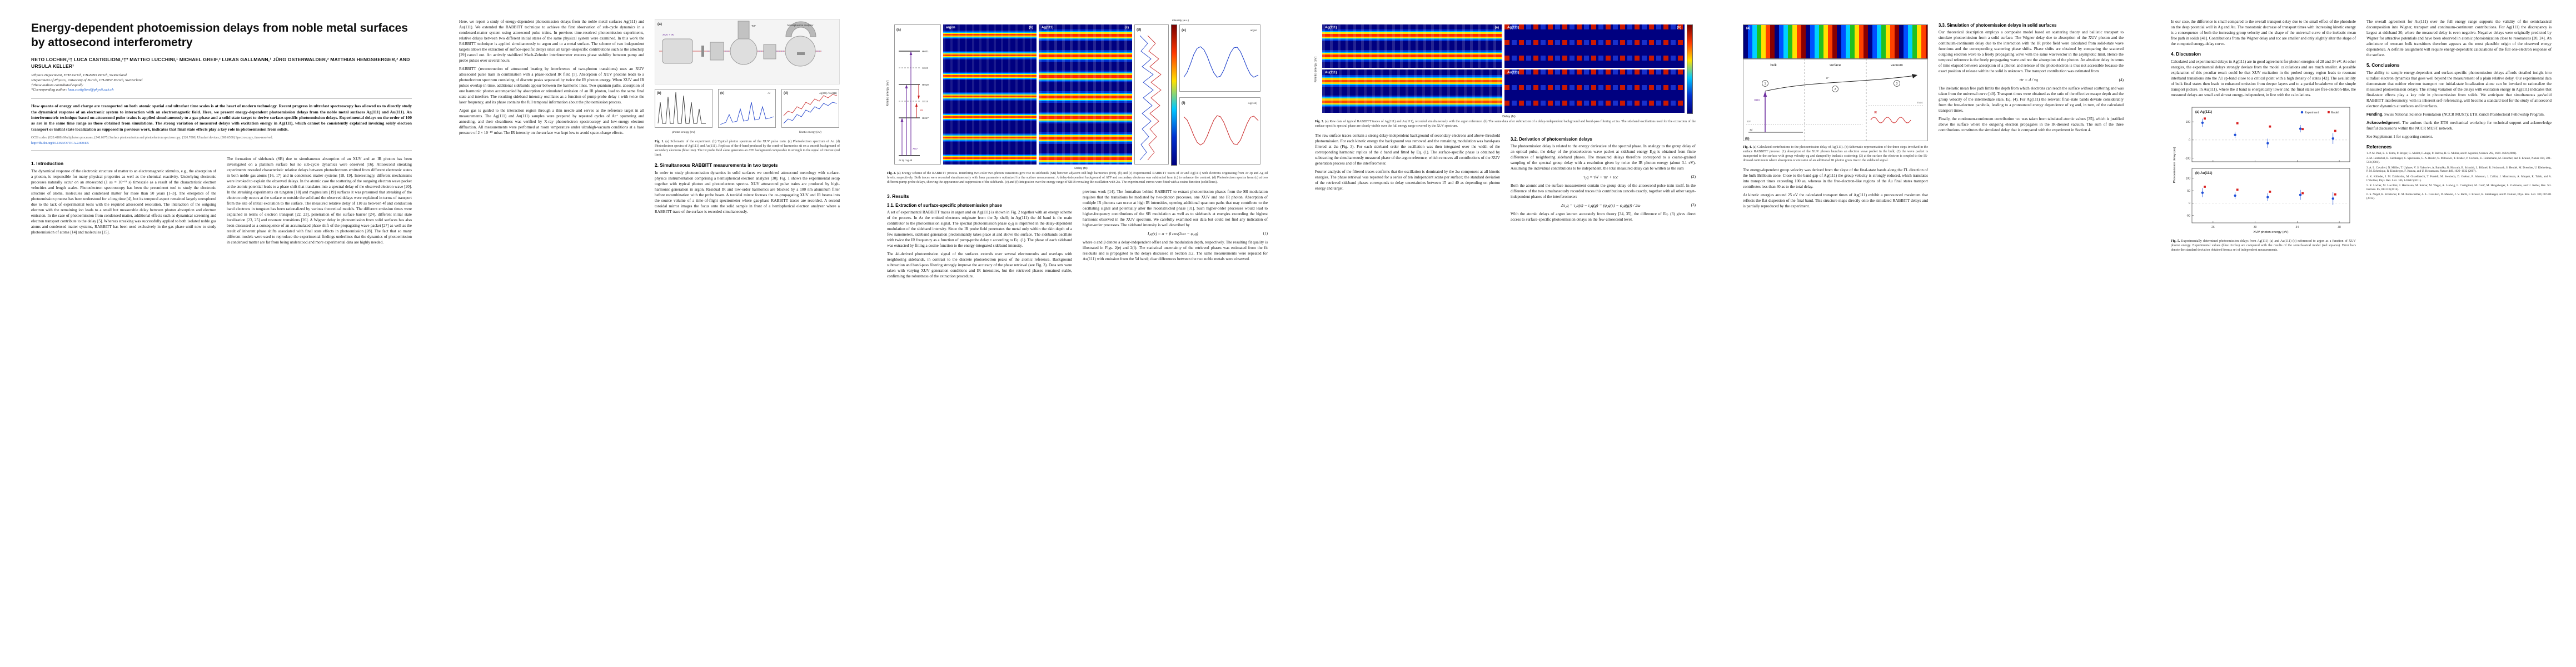 The image size is (2576, 667). I want to click on fig4-evac-label: Evac, so click(1920, 102).